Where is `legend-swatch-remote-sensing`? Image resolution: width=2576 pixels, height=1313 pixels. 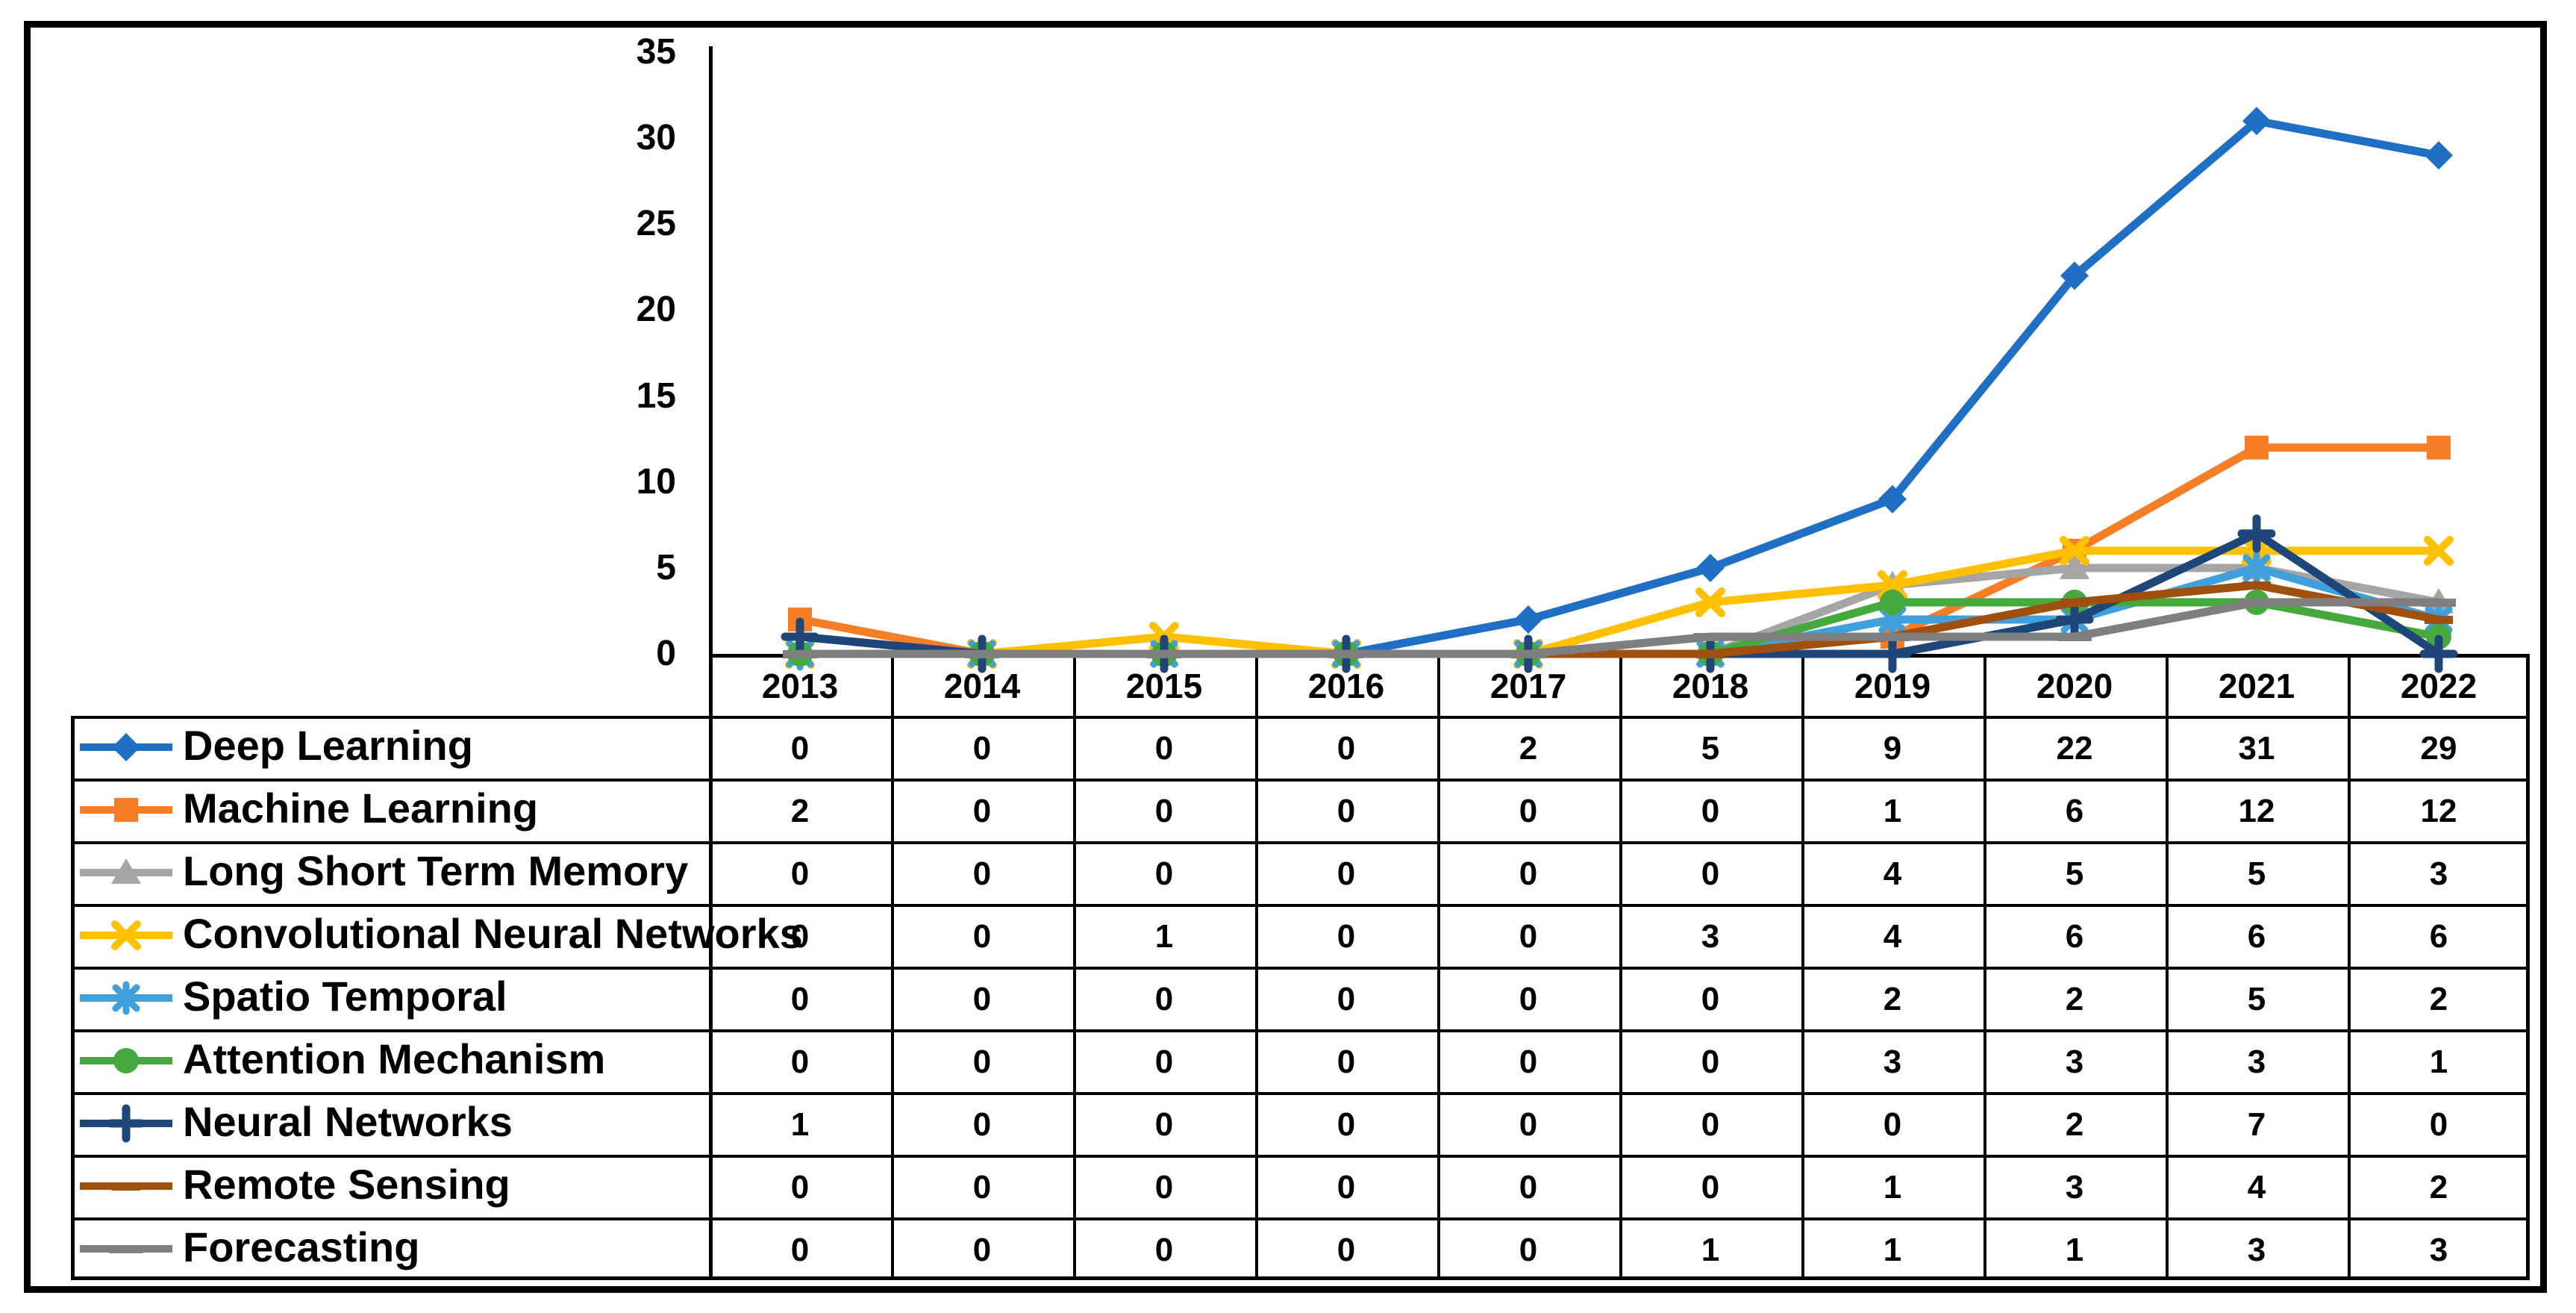
legend-swatch-remote-sensing is located at coordinates (126, 1186).